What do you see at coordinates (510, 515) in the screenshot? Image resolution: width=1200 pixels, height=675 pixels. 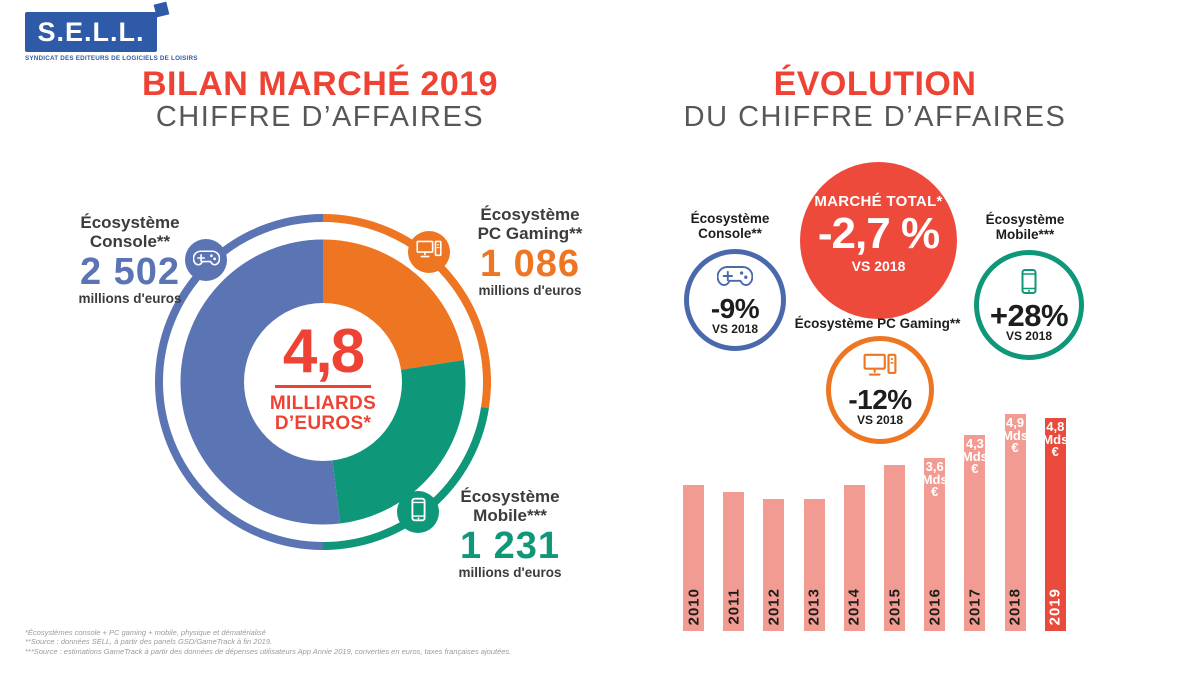 I see `segment-name: Mobile***` at bounding box center [510, 515].